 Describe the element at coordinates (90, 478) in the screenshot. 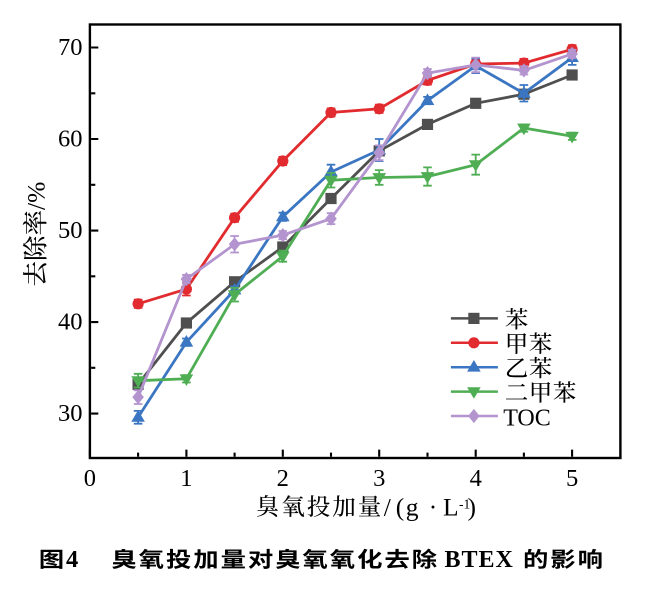

I see `svg-text: 0` at that location.